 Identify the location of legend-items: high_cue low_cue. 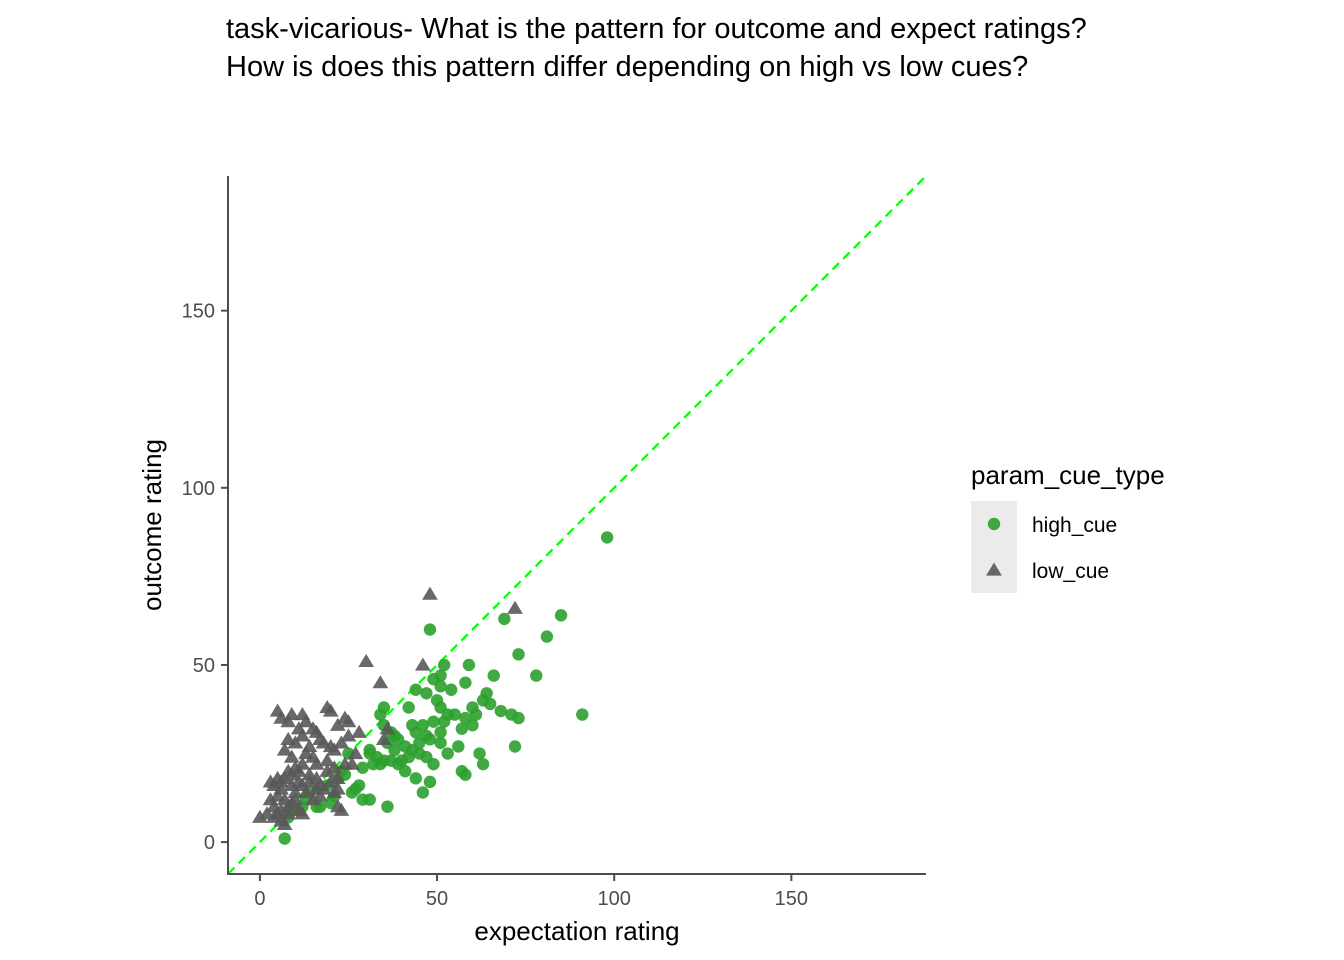
(1051, 548).